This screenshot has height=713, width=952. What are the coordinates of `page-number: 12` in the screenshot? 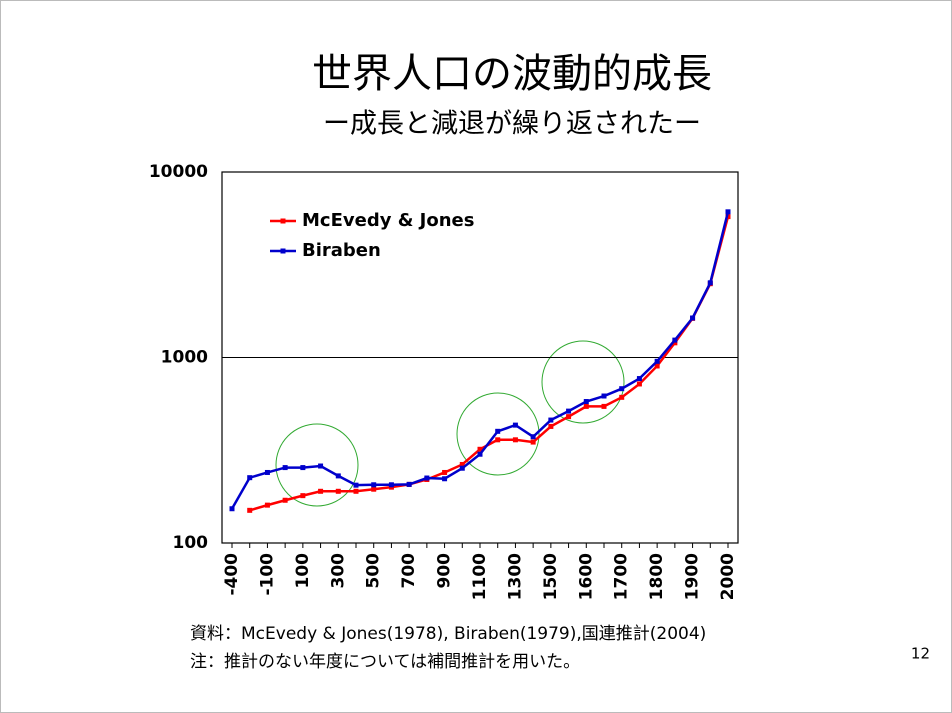 It's located at (920, 654).